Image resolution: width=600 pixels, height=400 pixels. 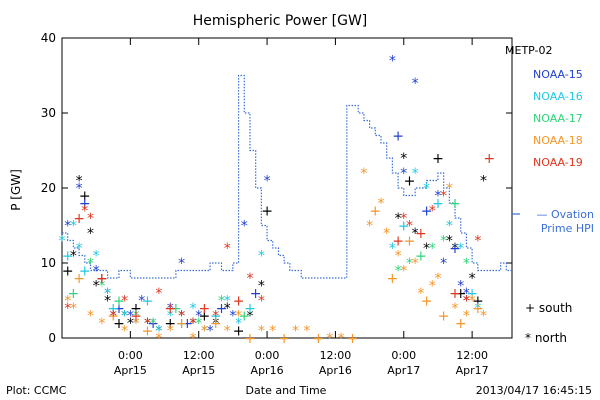 What do you see at coordinates (548, 308) in the screenshot?
I see `symbol-key-item: + south` at bounding box center [548, 308].